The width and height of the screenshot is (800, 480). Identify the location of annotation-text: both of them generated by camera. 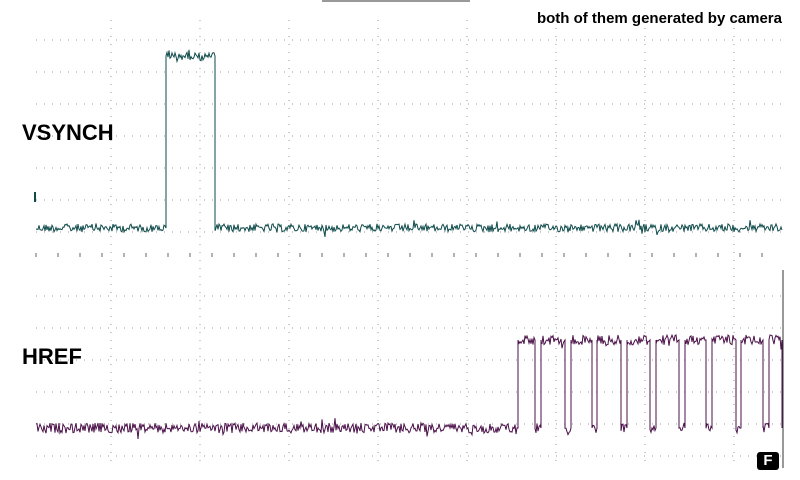
(659, 18).